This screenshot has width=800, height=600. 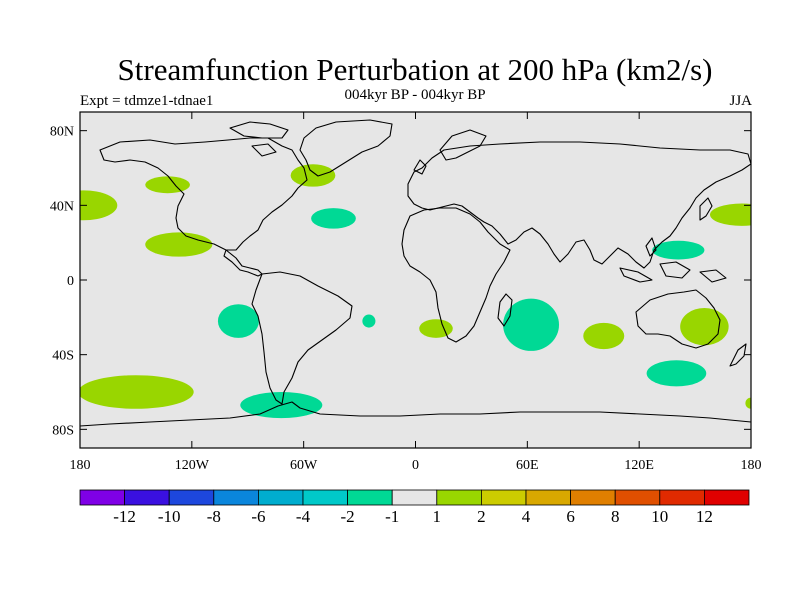 I want to click on coastline-africa, so click(x=456, y=275).